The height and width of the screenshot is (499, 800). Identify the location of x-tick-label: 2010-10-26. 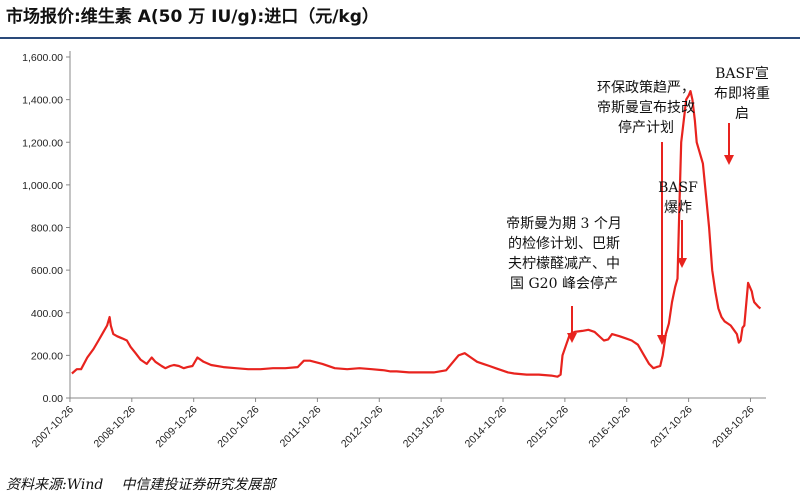
(238, 427).